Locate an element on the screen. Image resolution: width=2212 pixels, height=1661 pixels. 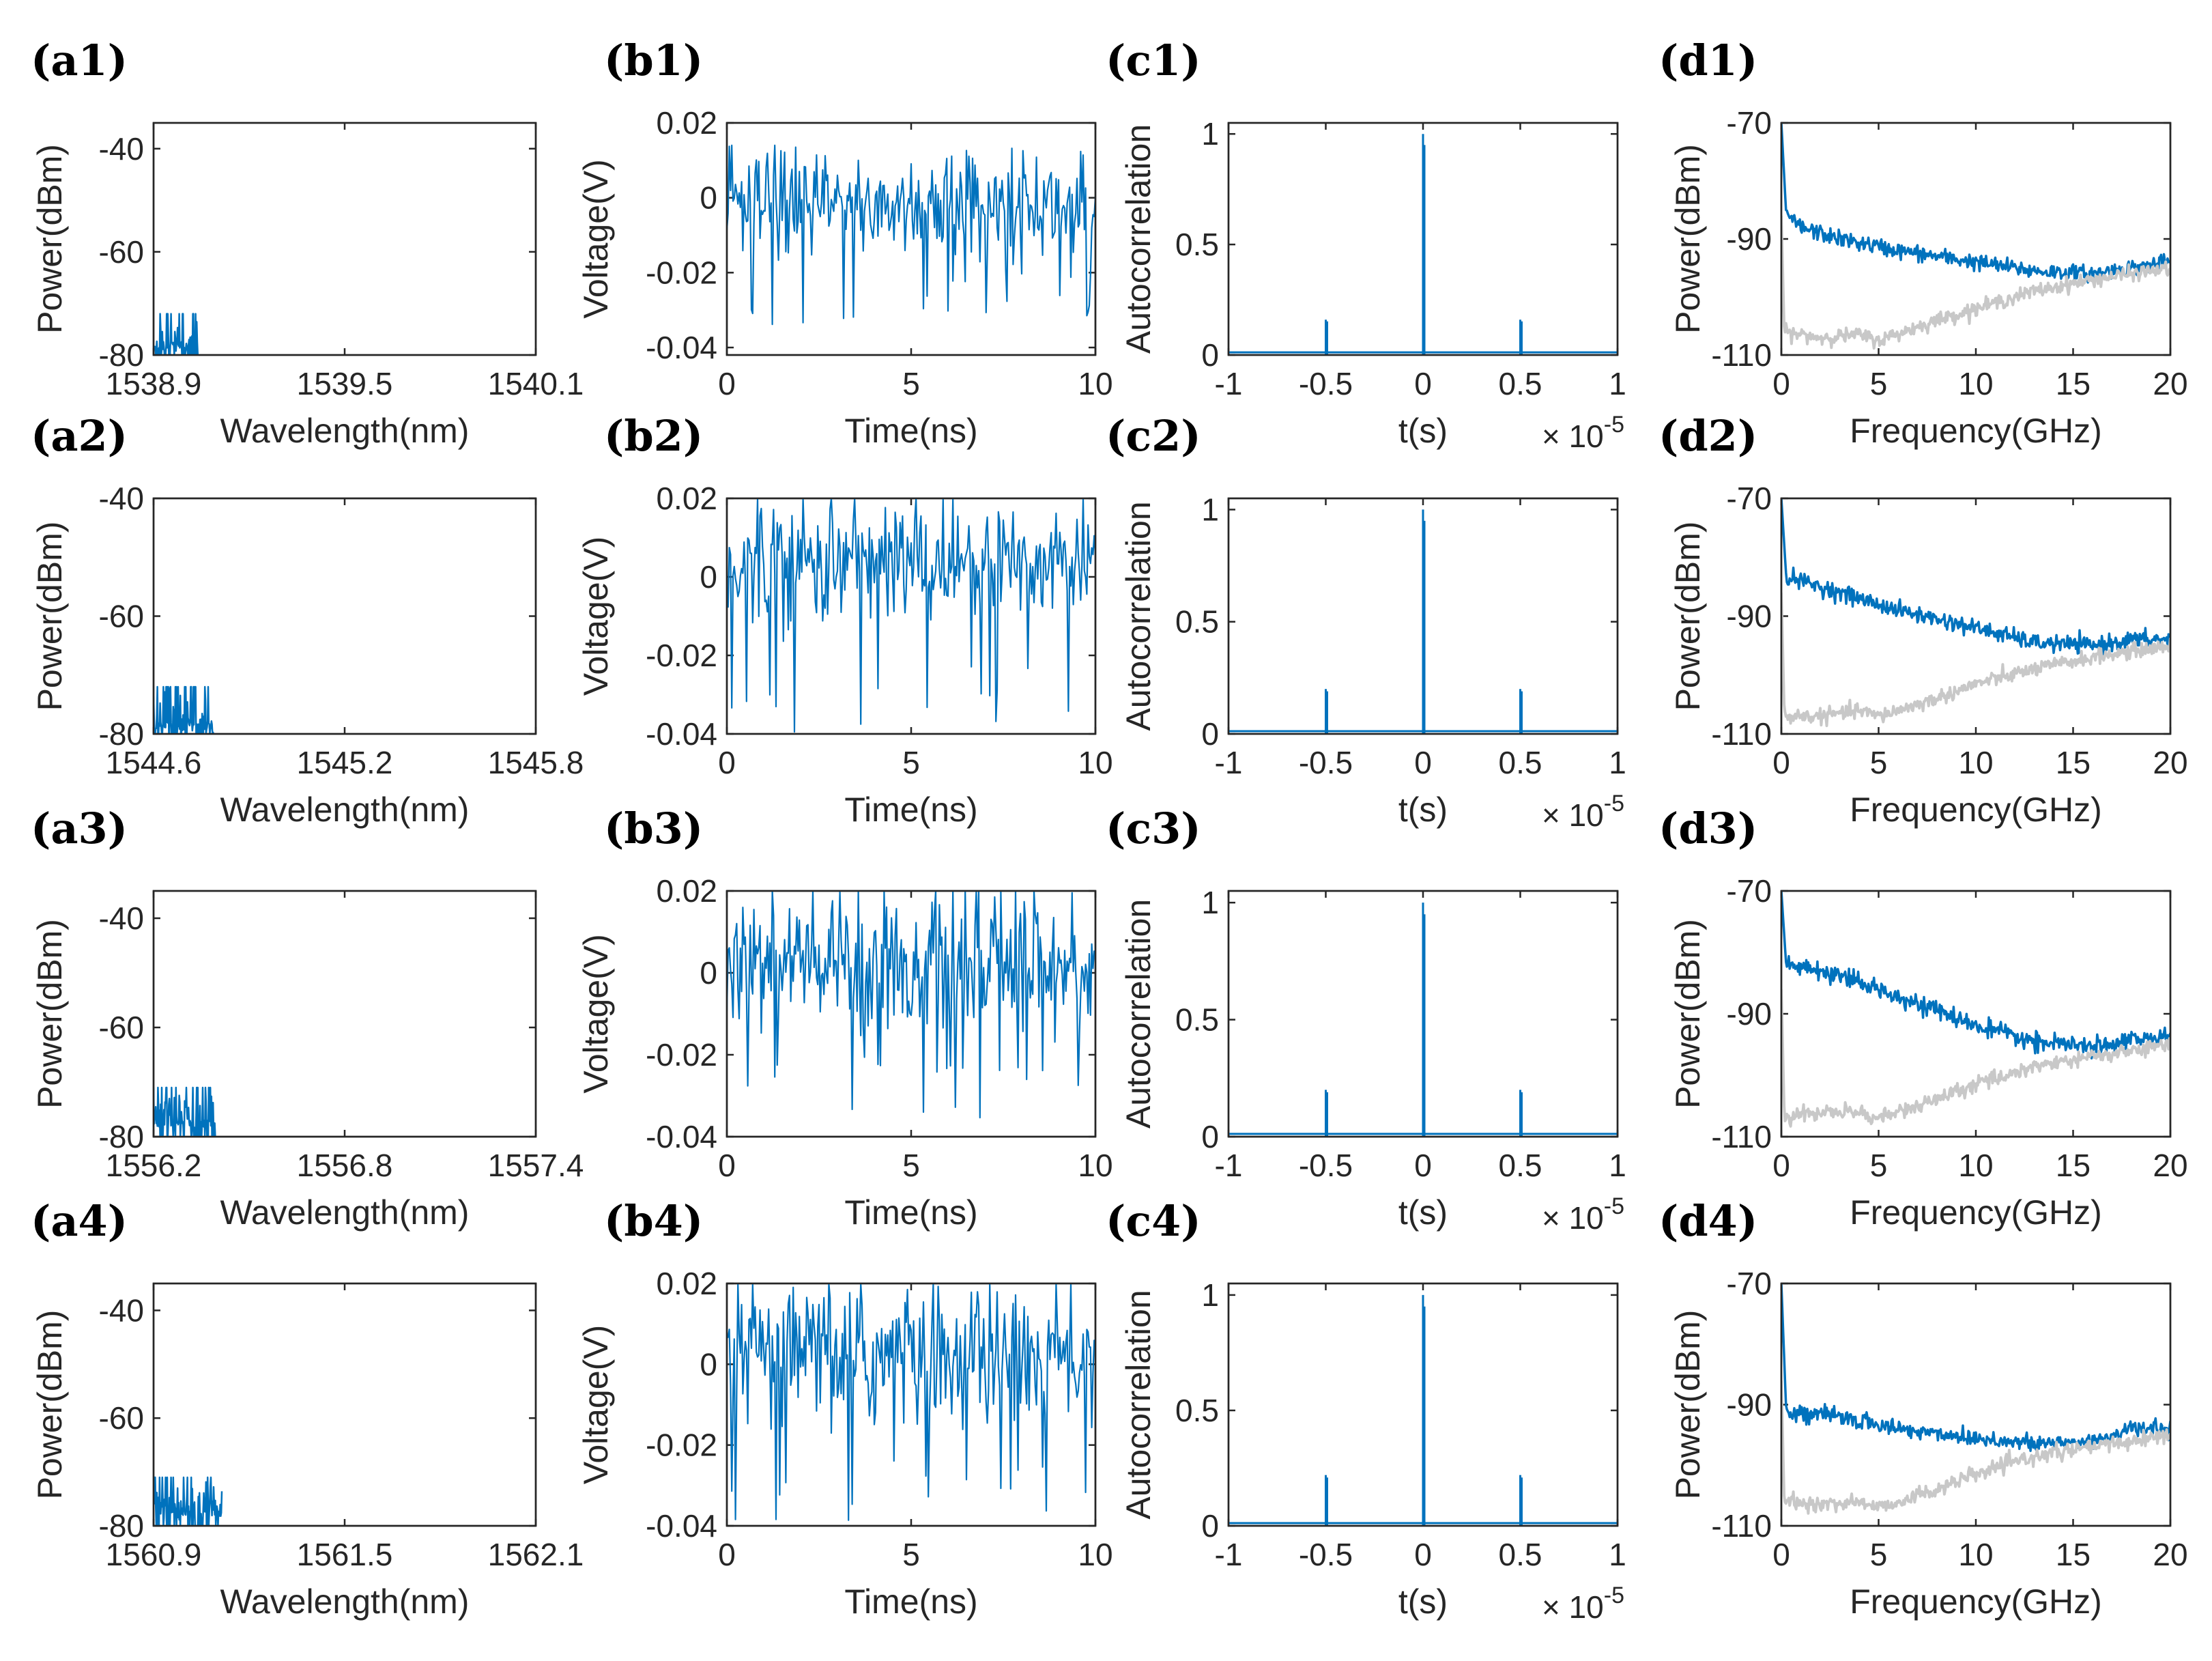
x-tick-label: 1538.9 is located at coordinates (154, 384).